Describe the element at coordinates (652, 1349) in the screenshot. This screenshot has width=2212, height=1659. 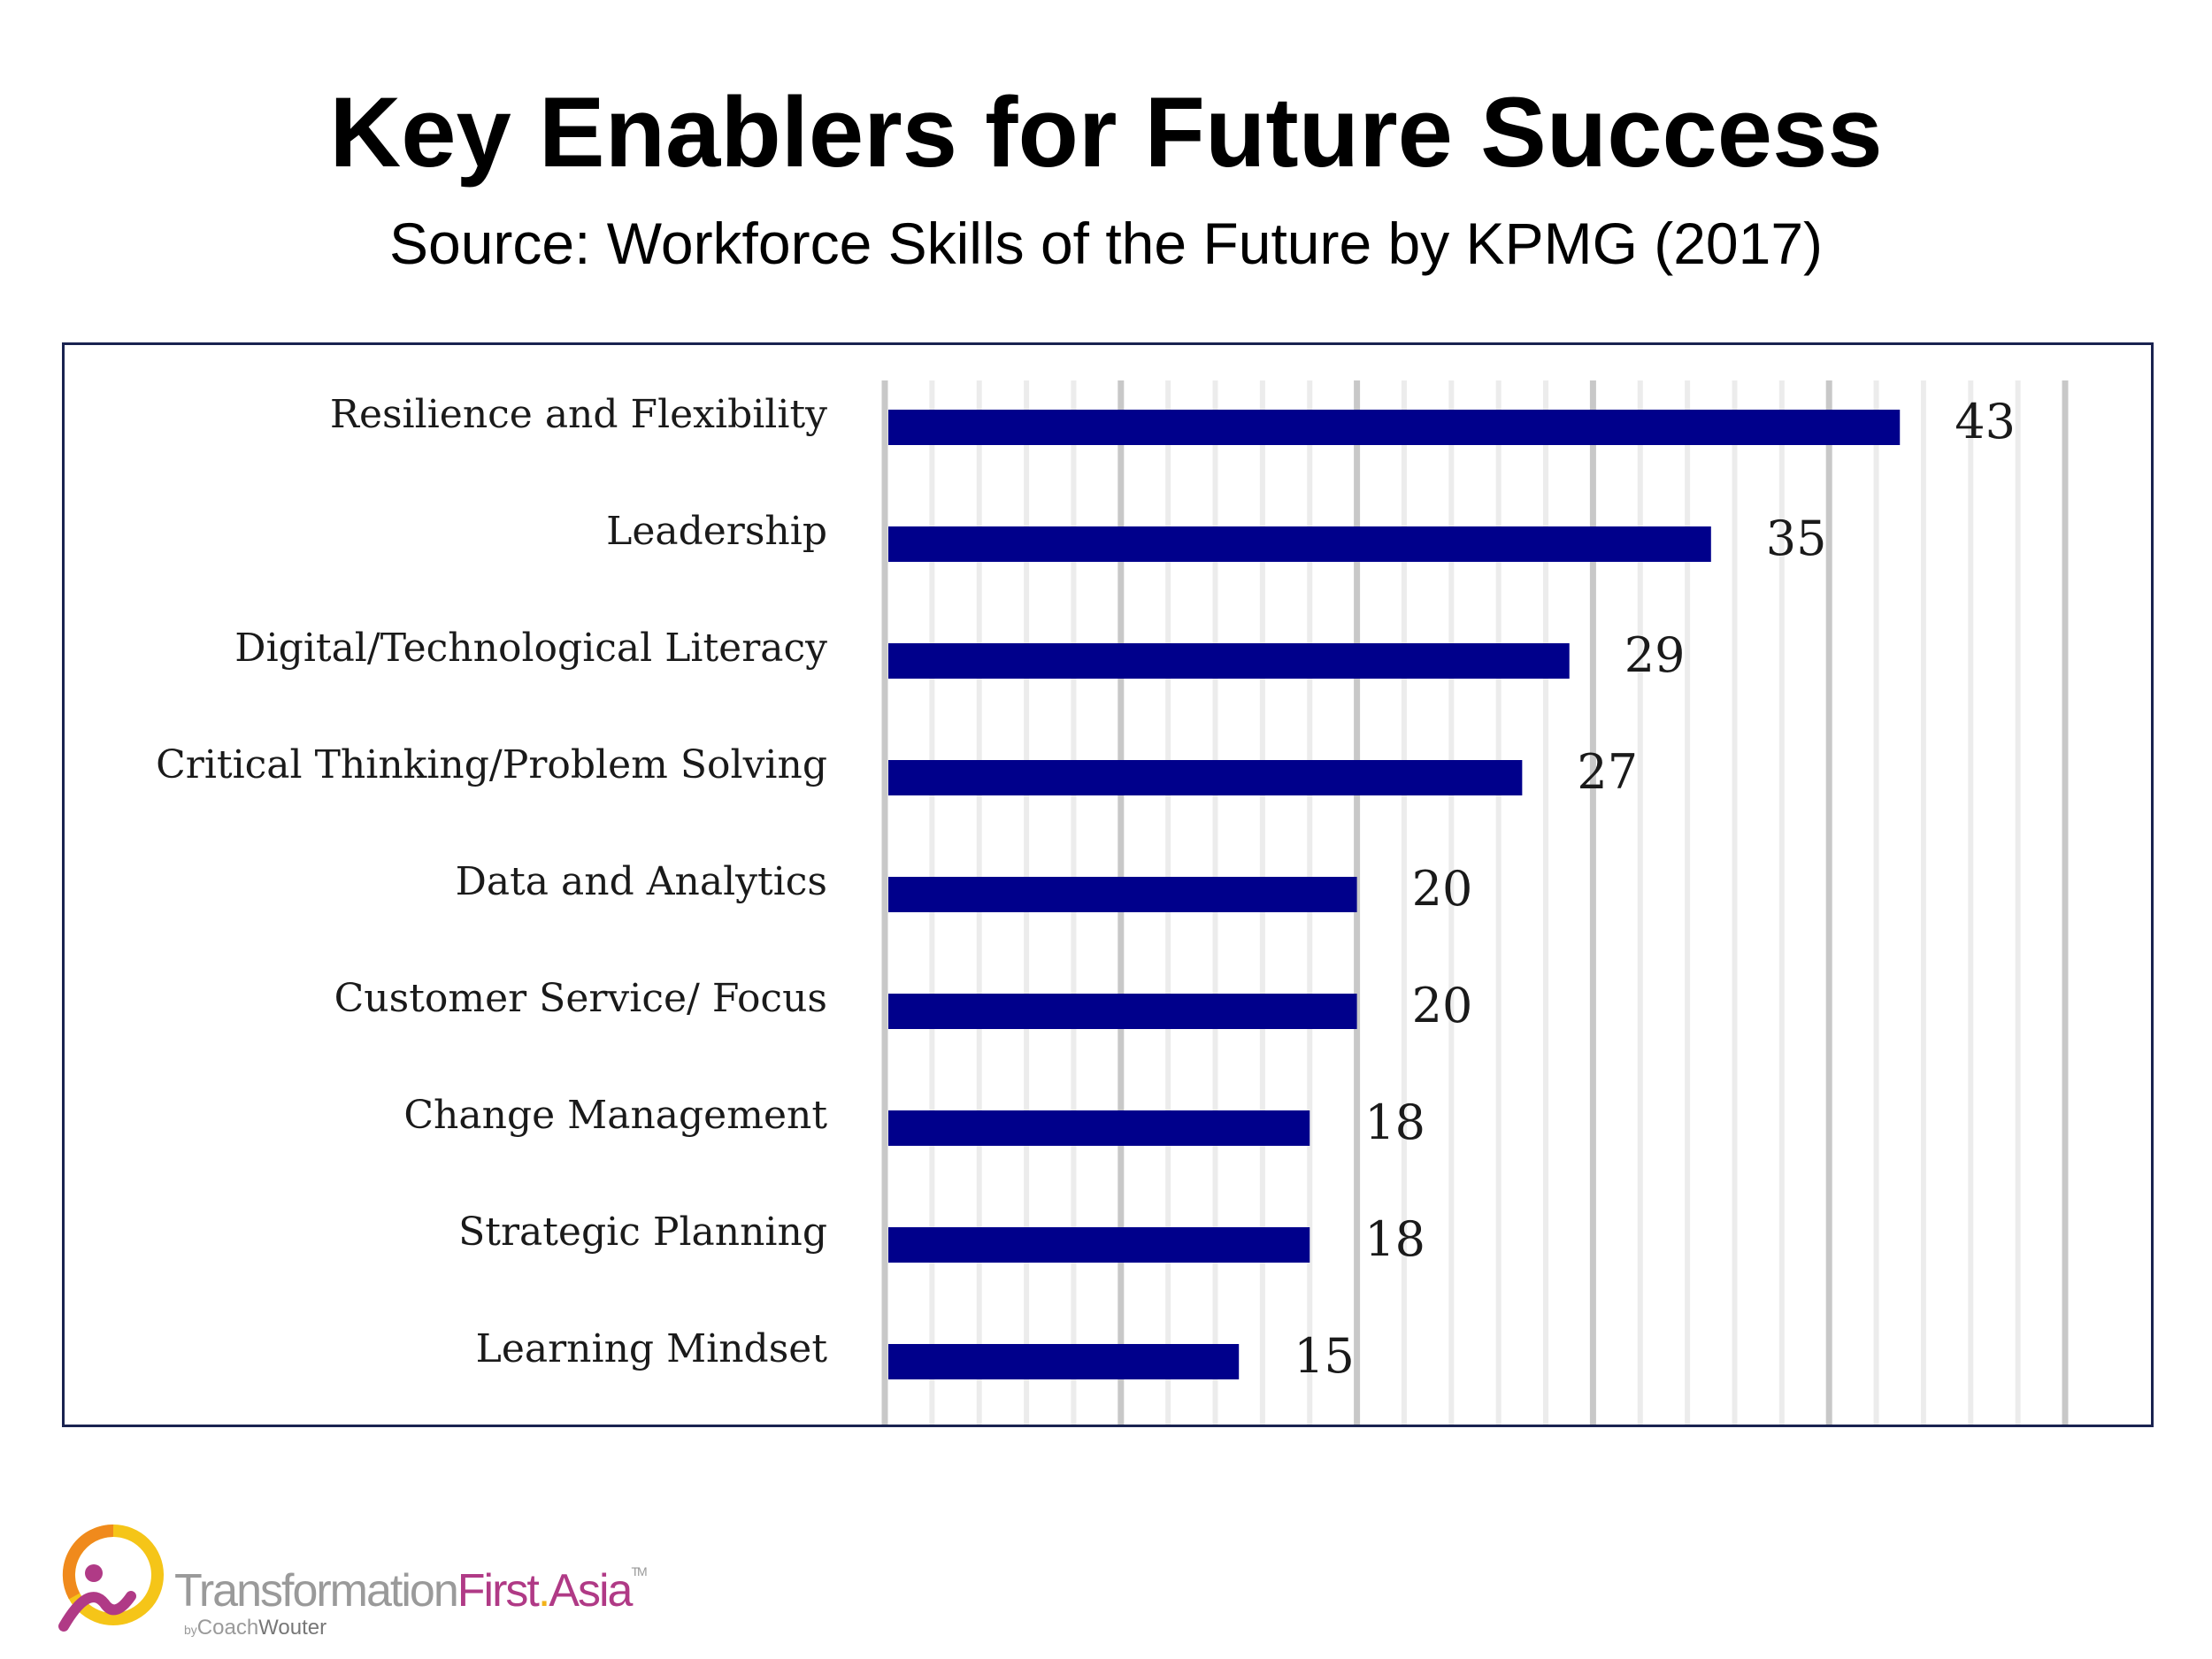
I see `category-label: Learning Mindset` at that location.